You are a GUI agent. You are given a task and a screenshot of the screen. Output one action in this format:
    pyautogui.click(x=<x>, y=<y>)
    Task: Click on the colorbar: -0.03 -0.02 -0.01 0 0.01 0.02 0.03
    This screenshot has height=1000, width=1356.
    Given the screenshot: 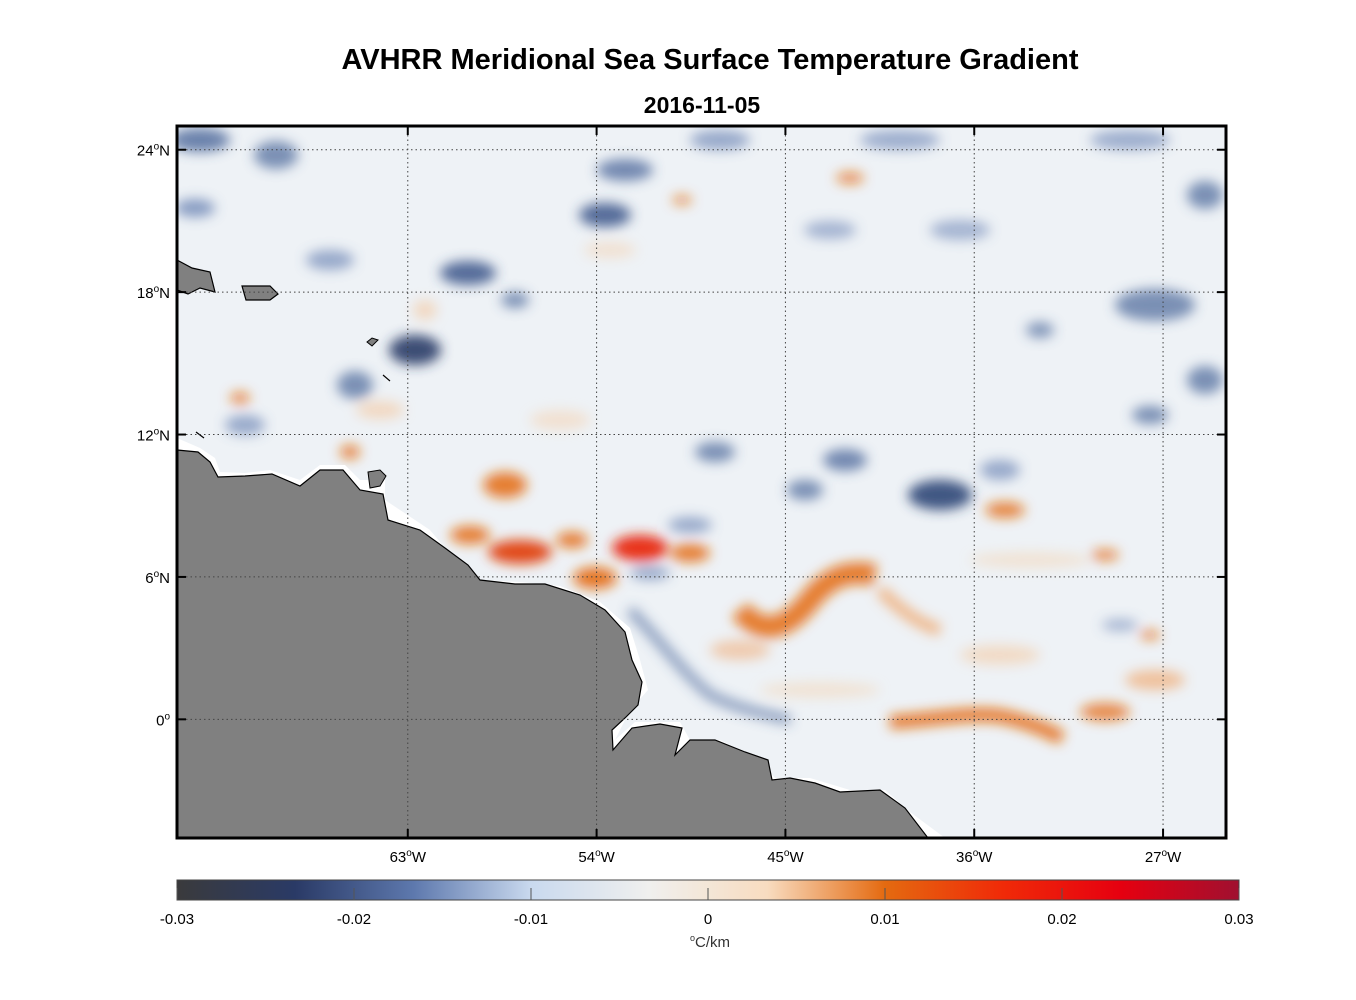 What is the action you would take?
    pyautogui.click(x=707, y=903)
    